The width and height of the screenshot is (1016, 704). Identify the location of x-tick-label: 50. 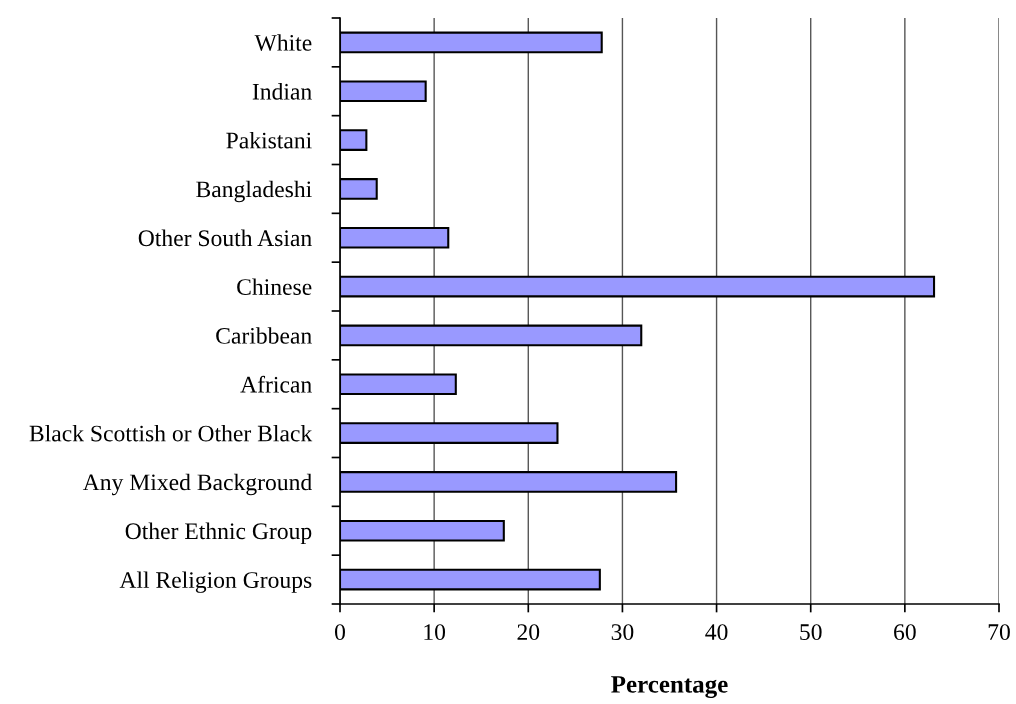
(811, 632).